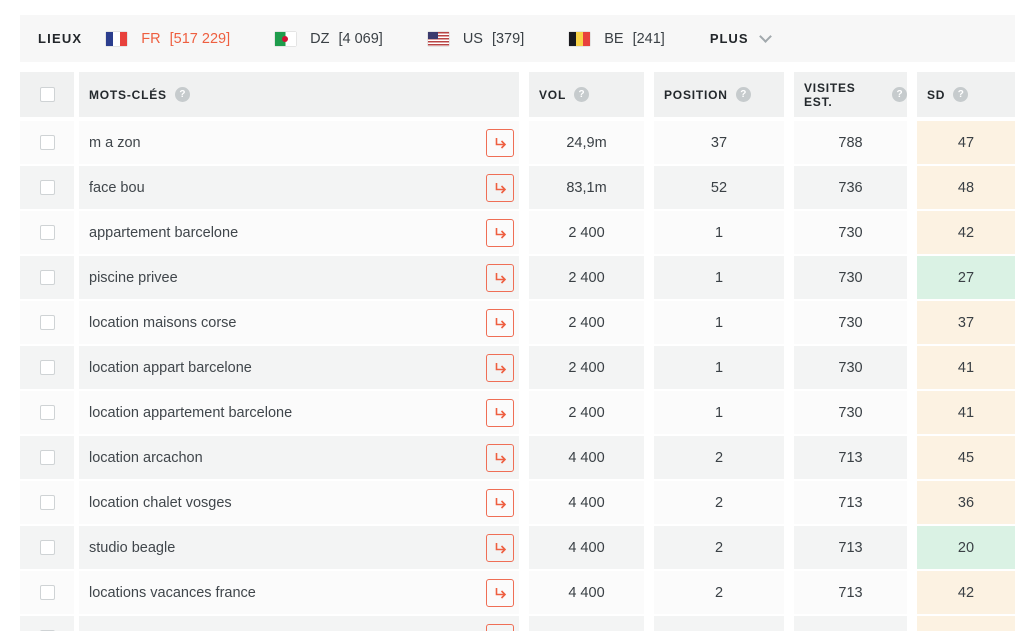 The image size is (1024, 633). Describe the element at coordinates (719, 322) in the screenshot. I see `position-cell: 1` at that location.